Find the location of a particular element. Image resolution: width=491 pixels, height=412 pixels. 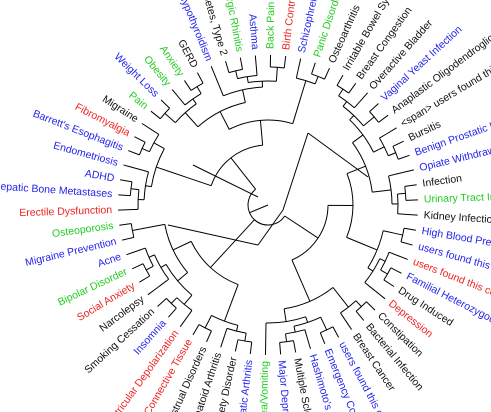

leaf-label: Erectile Dysfunction is located at coordinates (65, 211).